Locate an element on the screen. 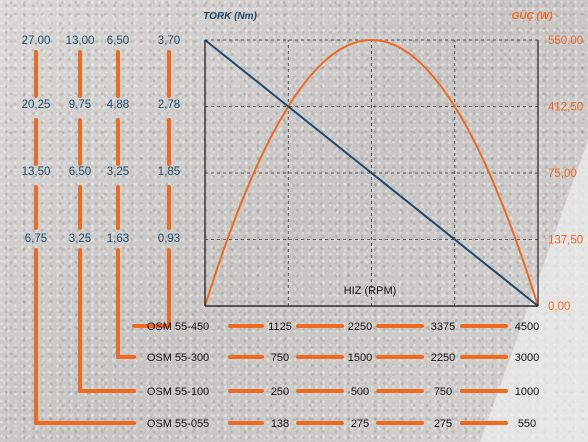 This screenshot has width=588, height=442. torque-tick-label: 0,93 is located at coordinates (169, 239).